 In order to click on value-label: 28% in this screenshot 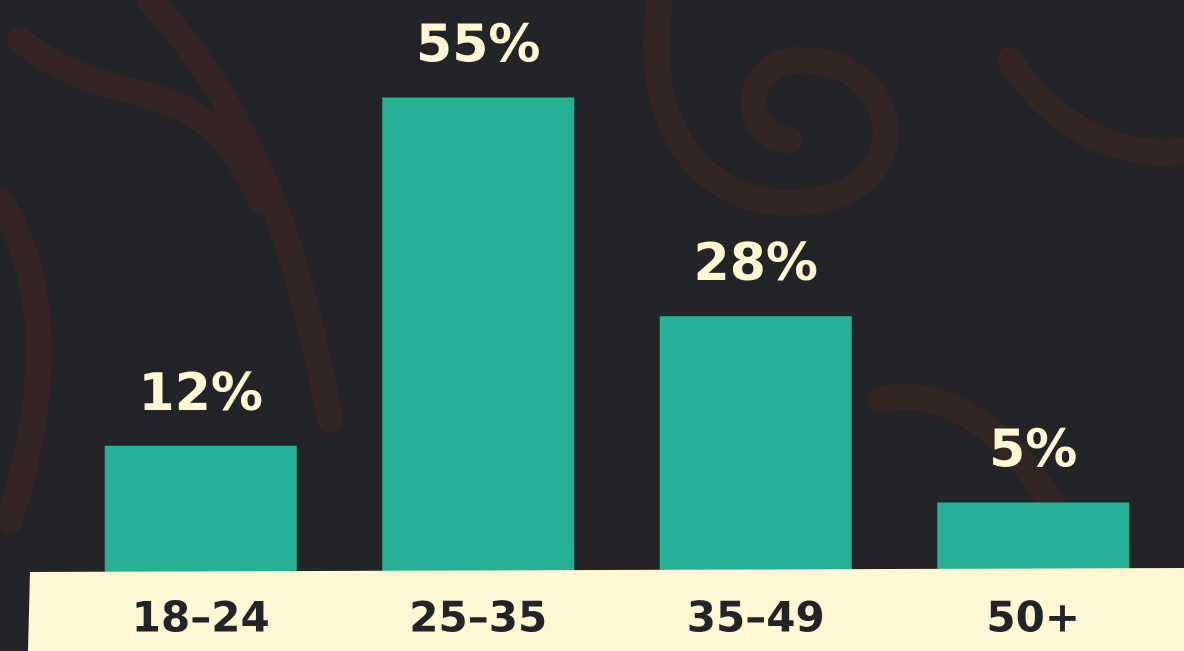, I will do `click(756, 263)`.